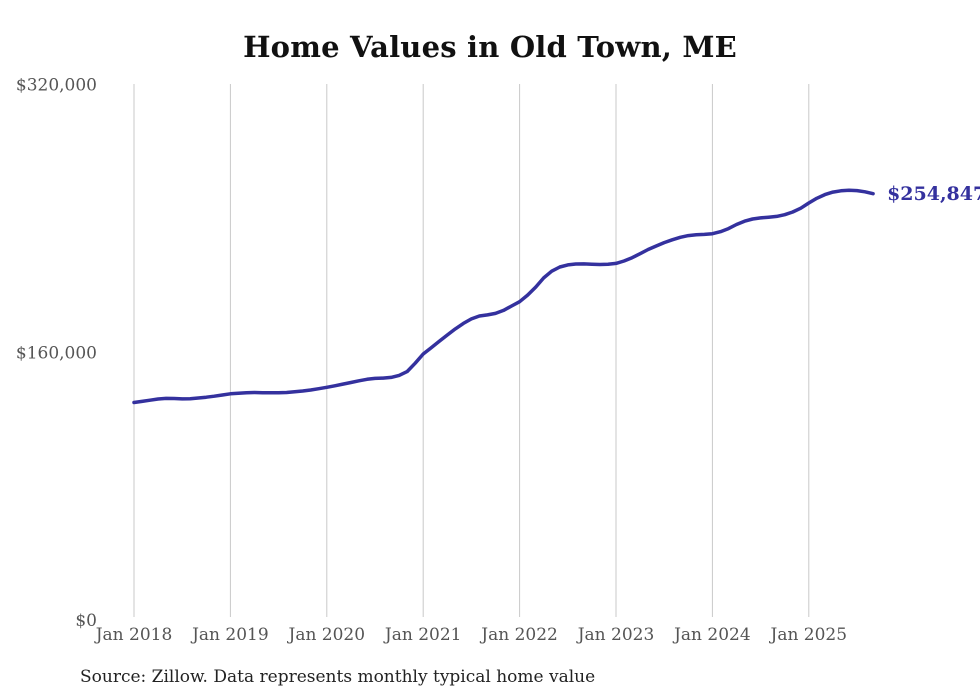 The image size is (980, 699). Describe the element at coordinates (422, 635) in the screenshot. I see `x-axis-tick-label: Jan 2021` at that location.